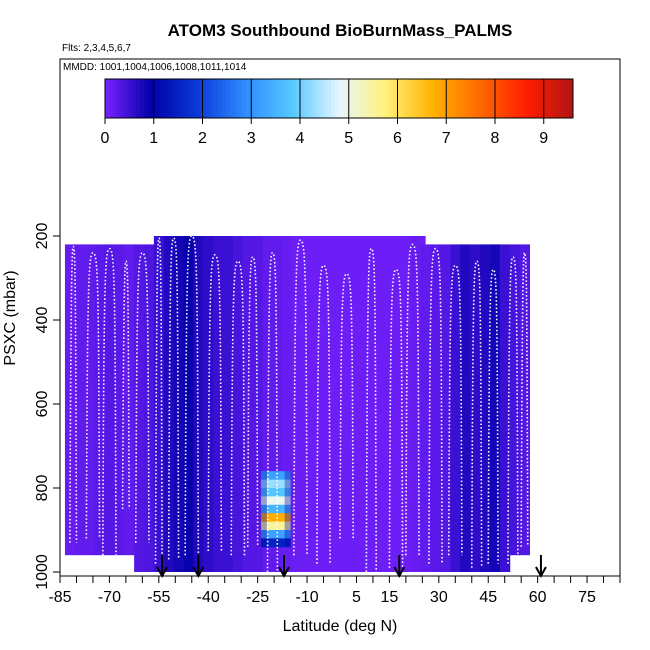 This screenshot has width=650, height=650. Describe the element at coordinates (208, 597) in the screenshot. I see `x-tick-label: -40` at that location.